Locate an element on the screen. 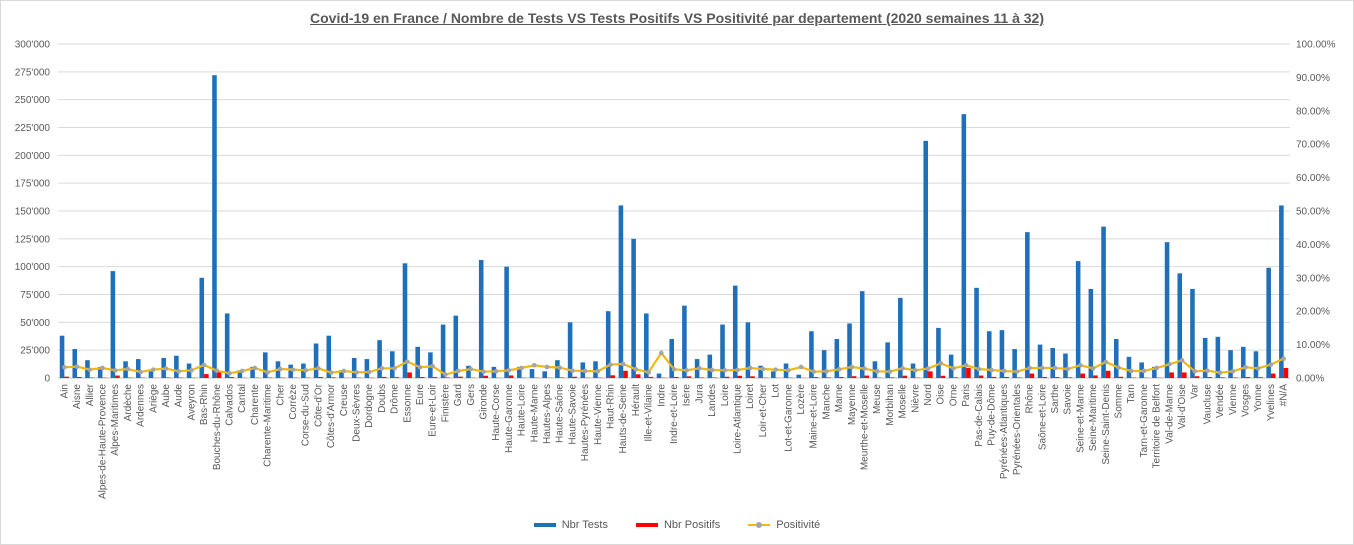  y-tick-label: 25'000 is located at coordinates (35, 351).